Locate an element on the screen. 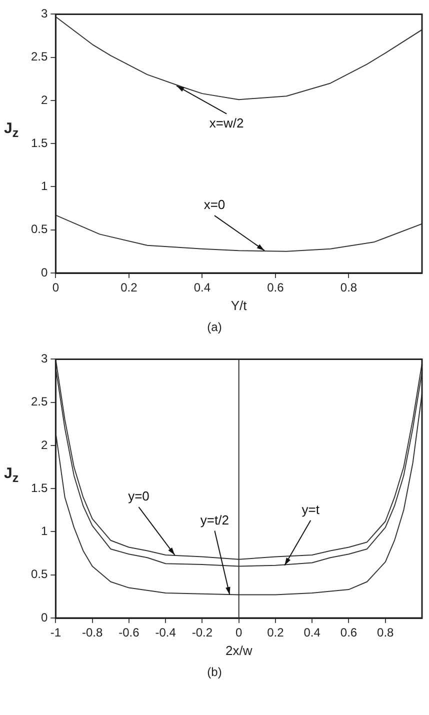 The width and height of the screenshot is (429, 715). x-tick-label: -0.8 is located at coordinates (92, 633).